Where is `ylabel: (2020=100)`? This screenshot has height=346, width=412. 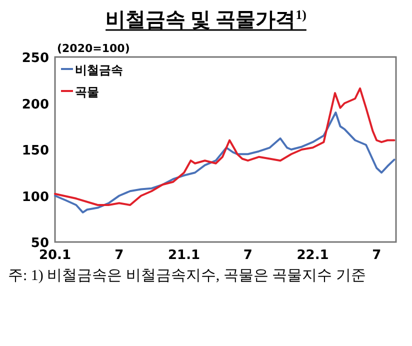 ylabel: (2020=100) is located at coordinates (93, 48).